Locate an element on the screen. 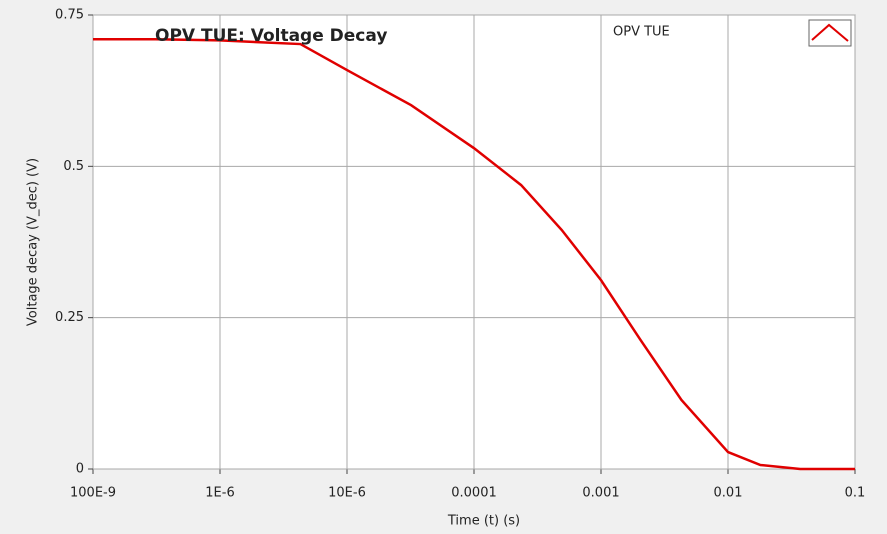 This screenshot has width=887, height=534. legend-box is located at coordinates (830, 33).